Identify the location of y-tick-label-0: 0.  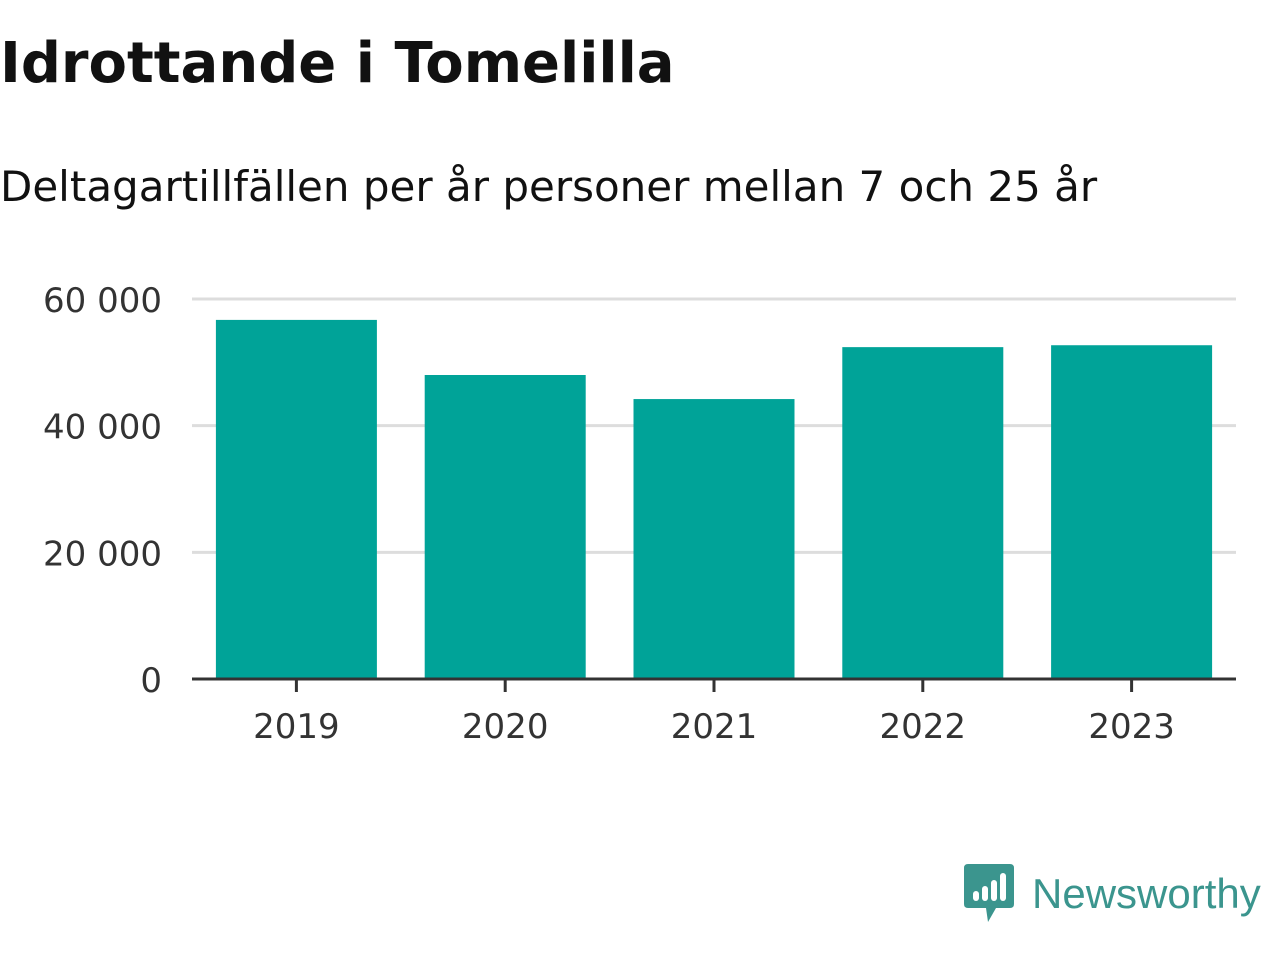
(151, 681).